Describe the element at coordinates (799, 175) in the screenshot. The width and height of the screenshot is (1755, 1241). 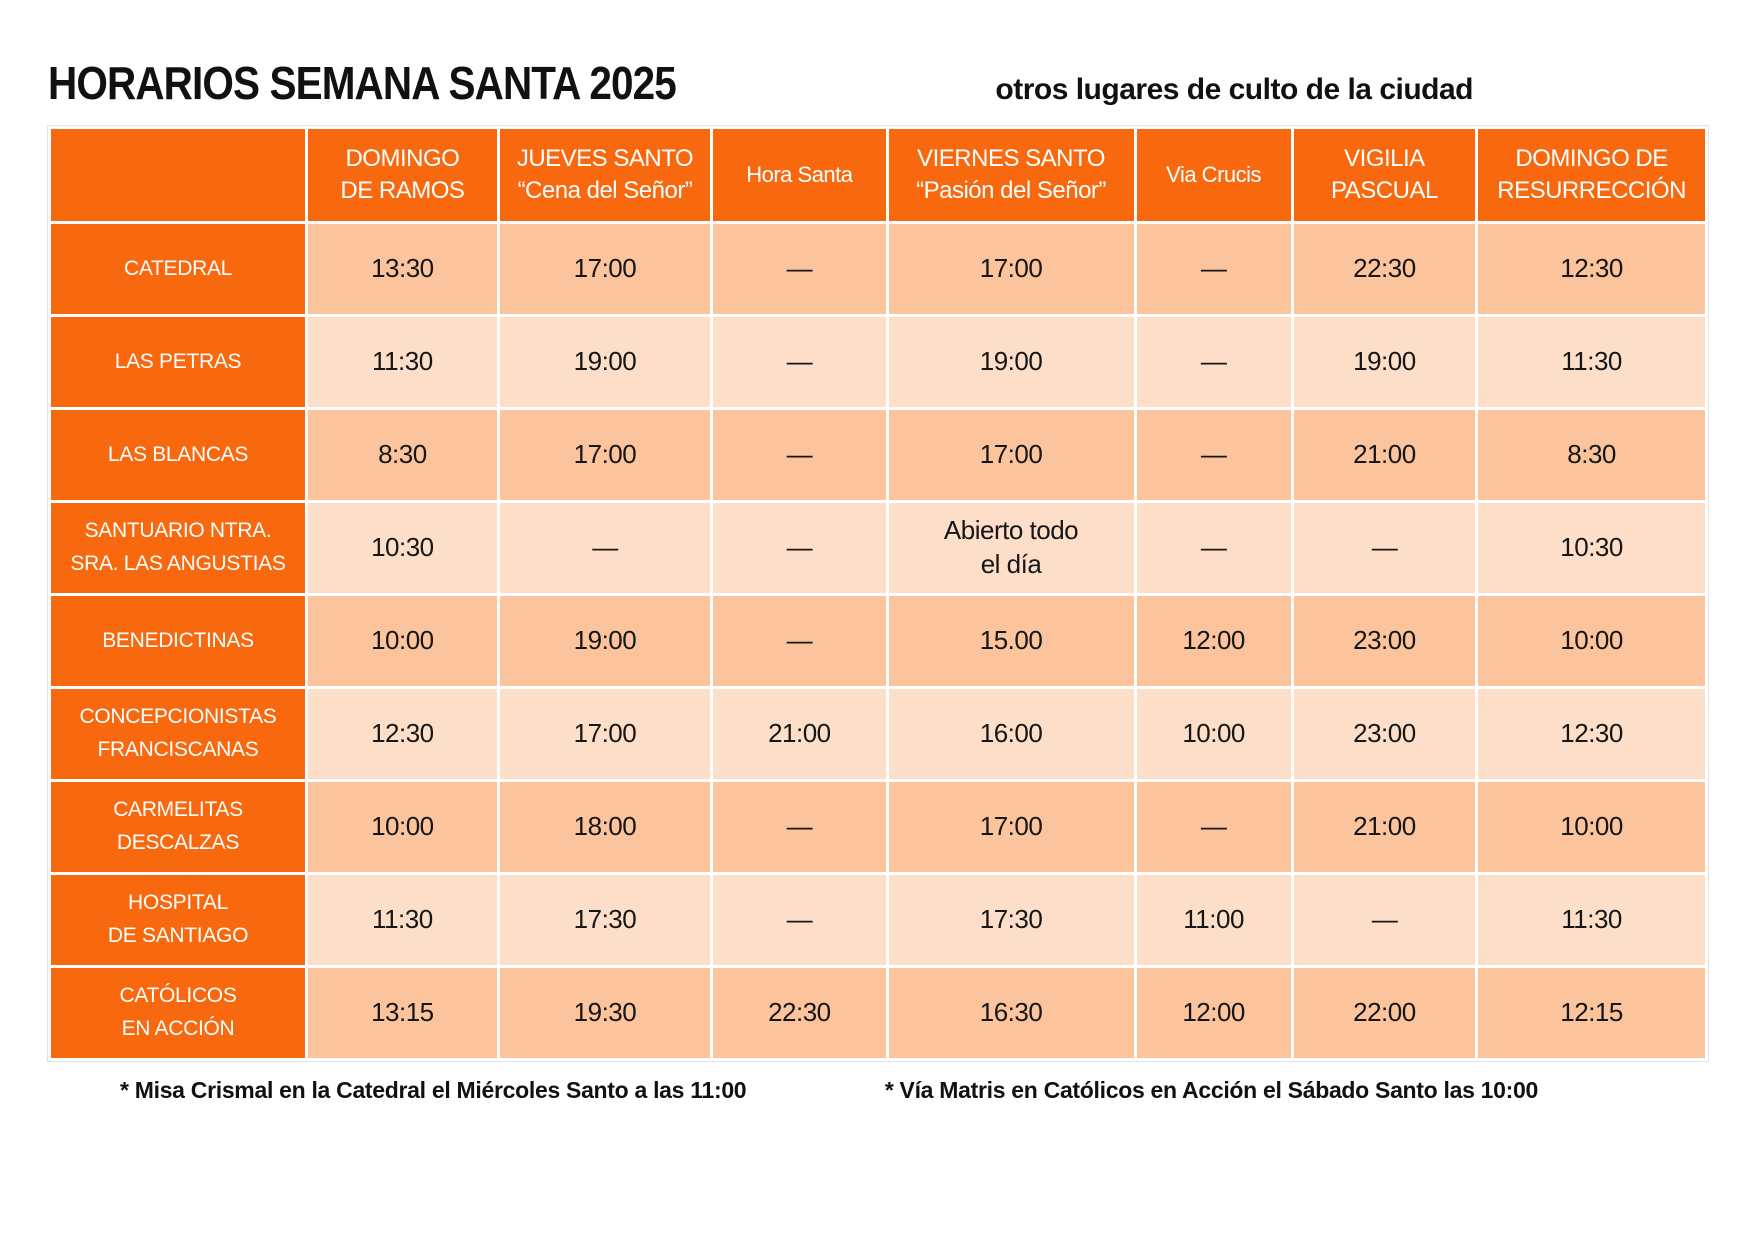
I see `column-header: Hora Santa` at that location.